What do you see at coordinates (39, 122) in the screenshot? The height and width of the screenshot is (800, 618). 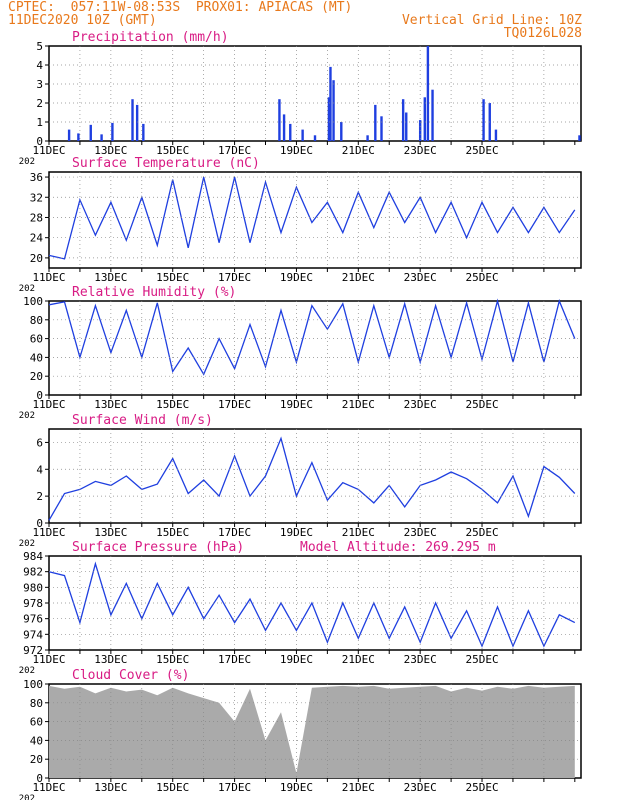 I see `y-tick-label: 1` at bounding box center [39, 122].